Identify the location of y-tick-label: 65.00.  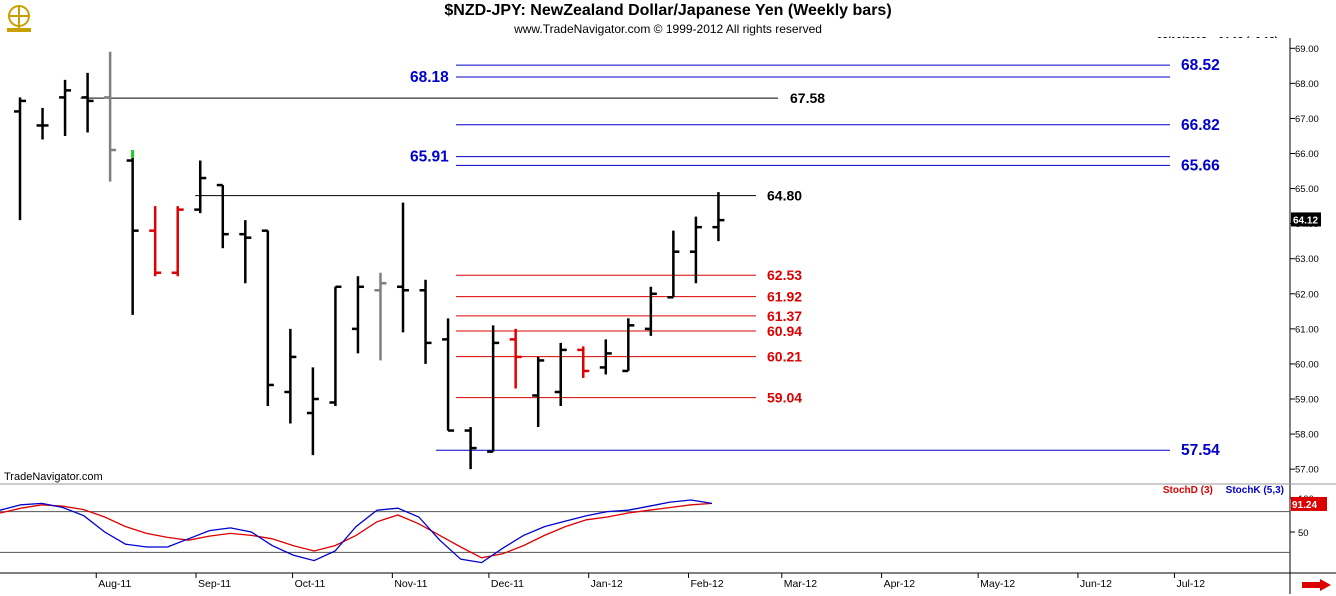
(1307, 189).